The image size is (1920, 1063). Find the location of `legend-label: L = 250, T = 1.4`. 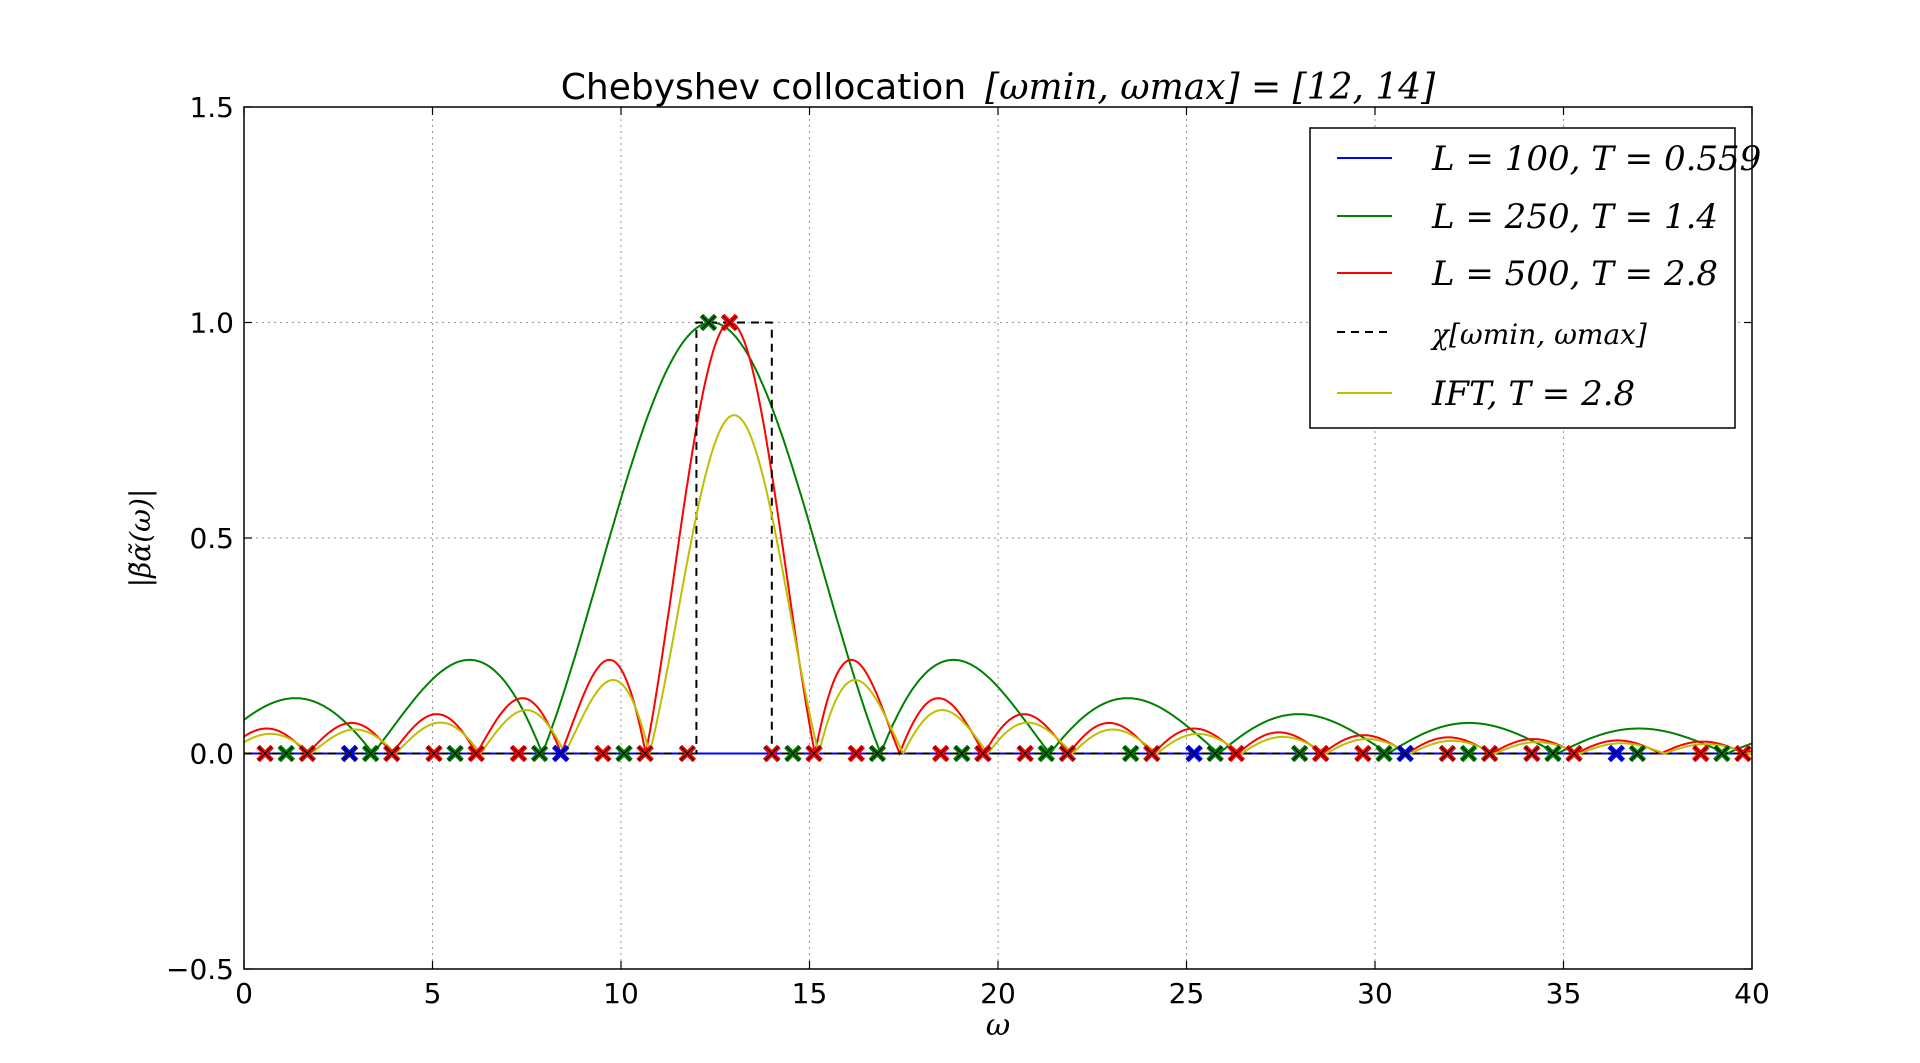

legend-label: L = 250, T = 1.4 is located at coordinates (1574, 217).